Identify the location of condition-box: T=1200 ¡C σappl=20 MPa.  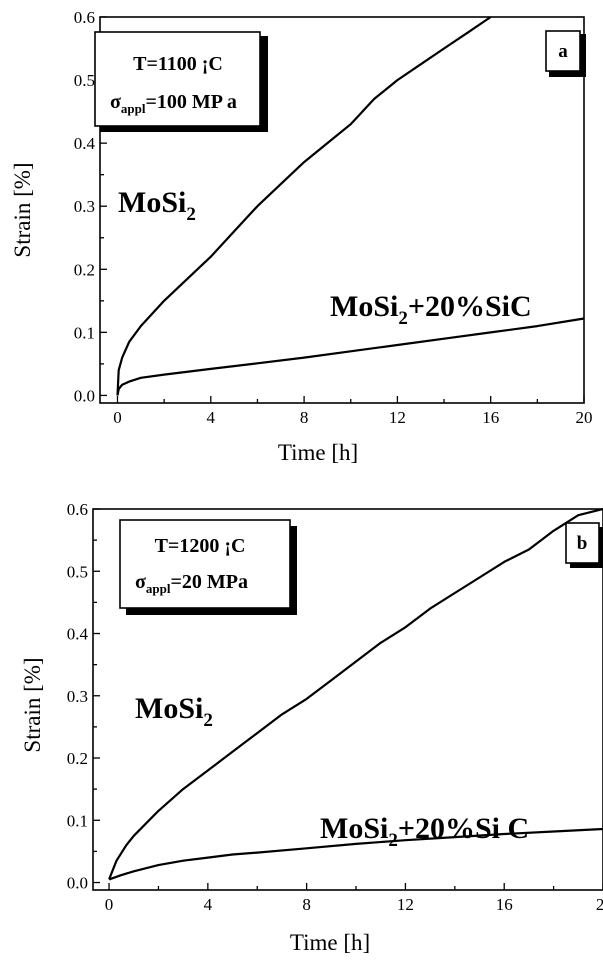
(208, 567).